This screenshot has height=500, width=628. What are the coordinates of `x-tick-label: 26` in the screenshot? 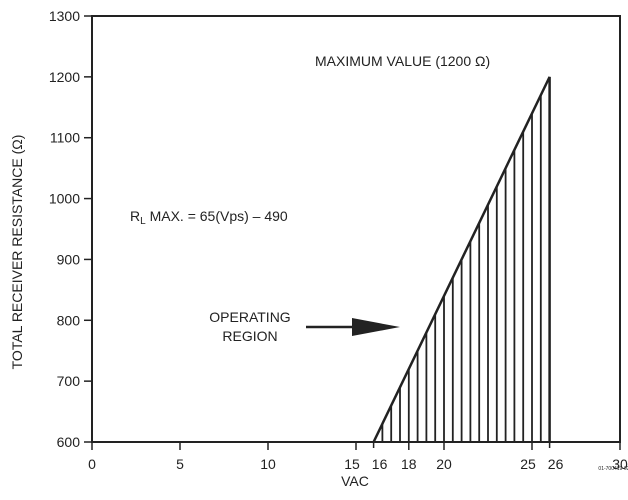 It's located at (556, 464).